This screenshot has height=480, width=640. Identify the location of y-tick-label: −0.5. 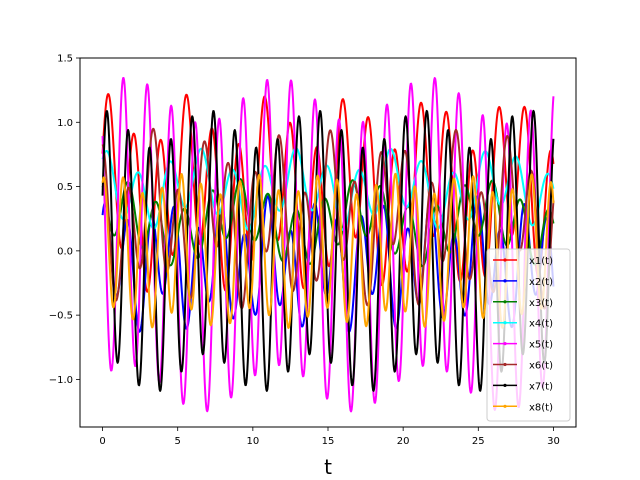
(61, 316).